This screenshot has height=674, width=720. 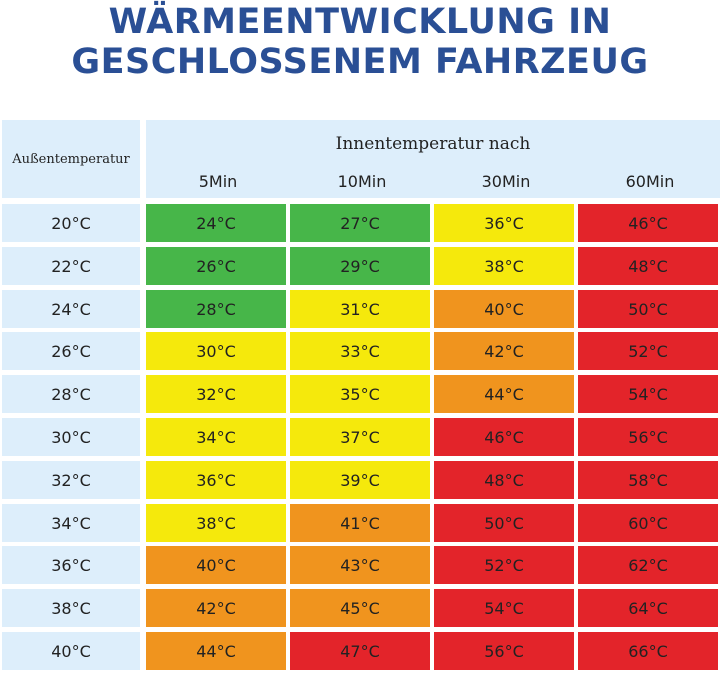 What do you see at coordinates (648, 565) in the screenshot?
I see `inside-temperature-cell: 62°C` at bounding box center [648, 565].